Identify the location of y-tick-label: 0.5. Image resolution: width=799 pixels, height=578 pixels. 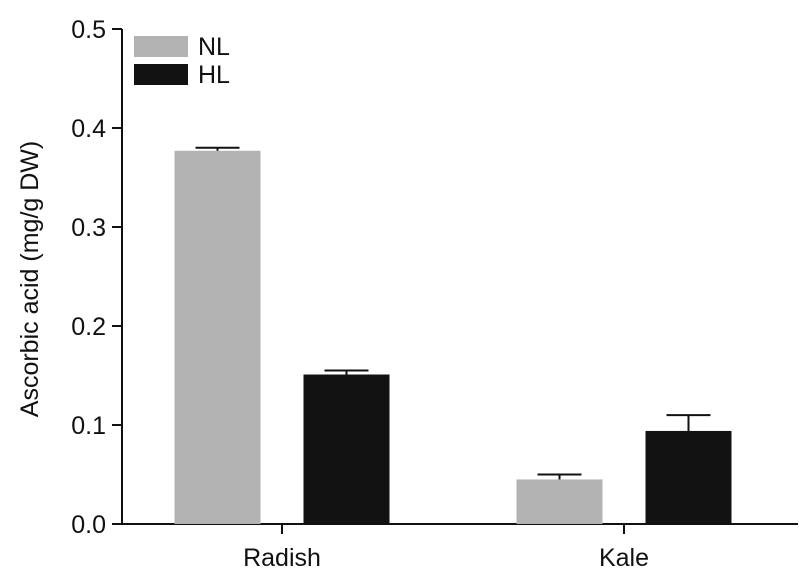
(88, 30).